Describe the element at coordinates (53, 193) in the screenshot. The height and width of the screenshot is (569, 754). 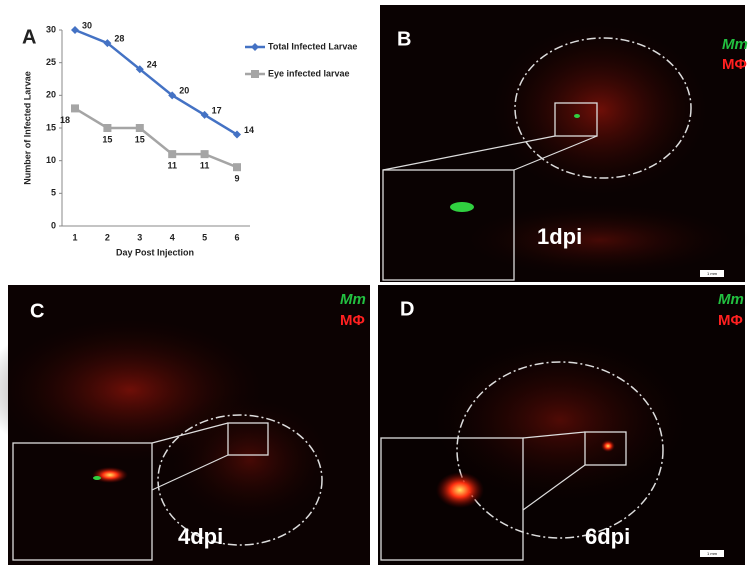
I see `y-tick-label: 5` at that location.